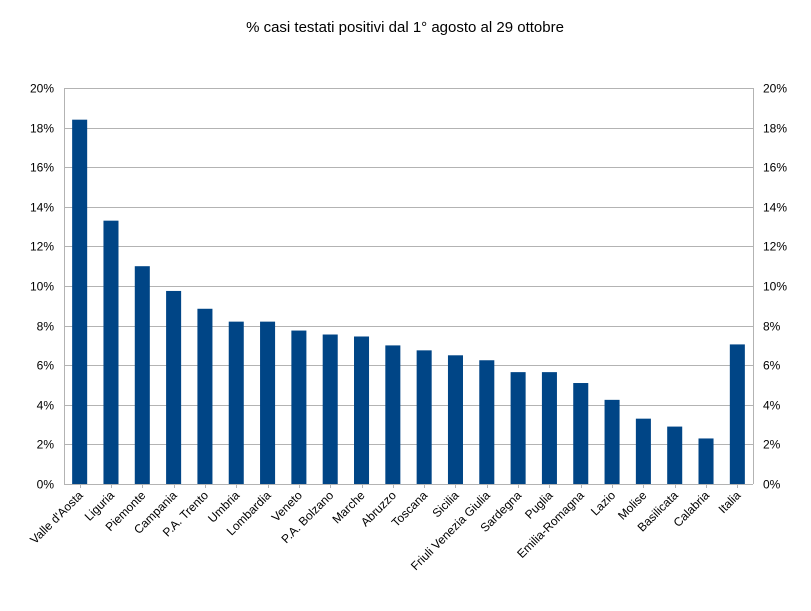 The height and width of the screenshot is (611, 811). Describe the element at coordinates (772, 445) in the screenshot. I see `y-tick-label-right: 2%` at that location.